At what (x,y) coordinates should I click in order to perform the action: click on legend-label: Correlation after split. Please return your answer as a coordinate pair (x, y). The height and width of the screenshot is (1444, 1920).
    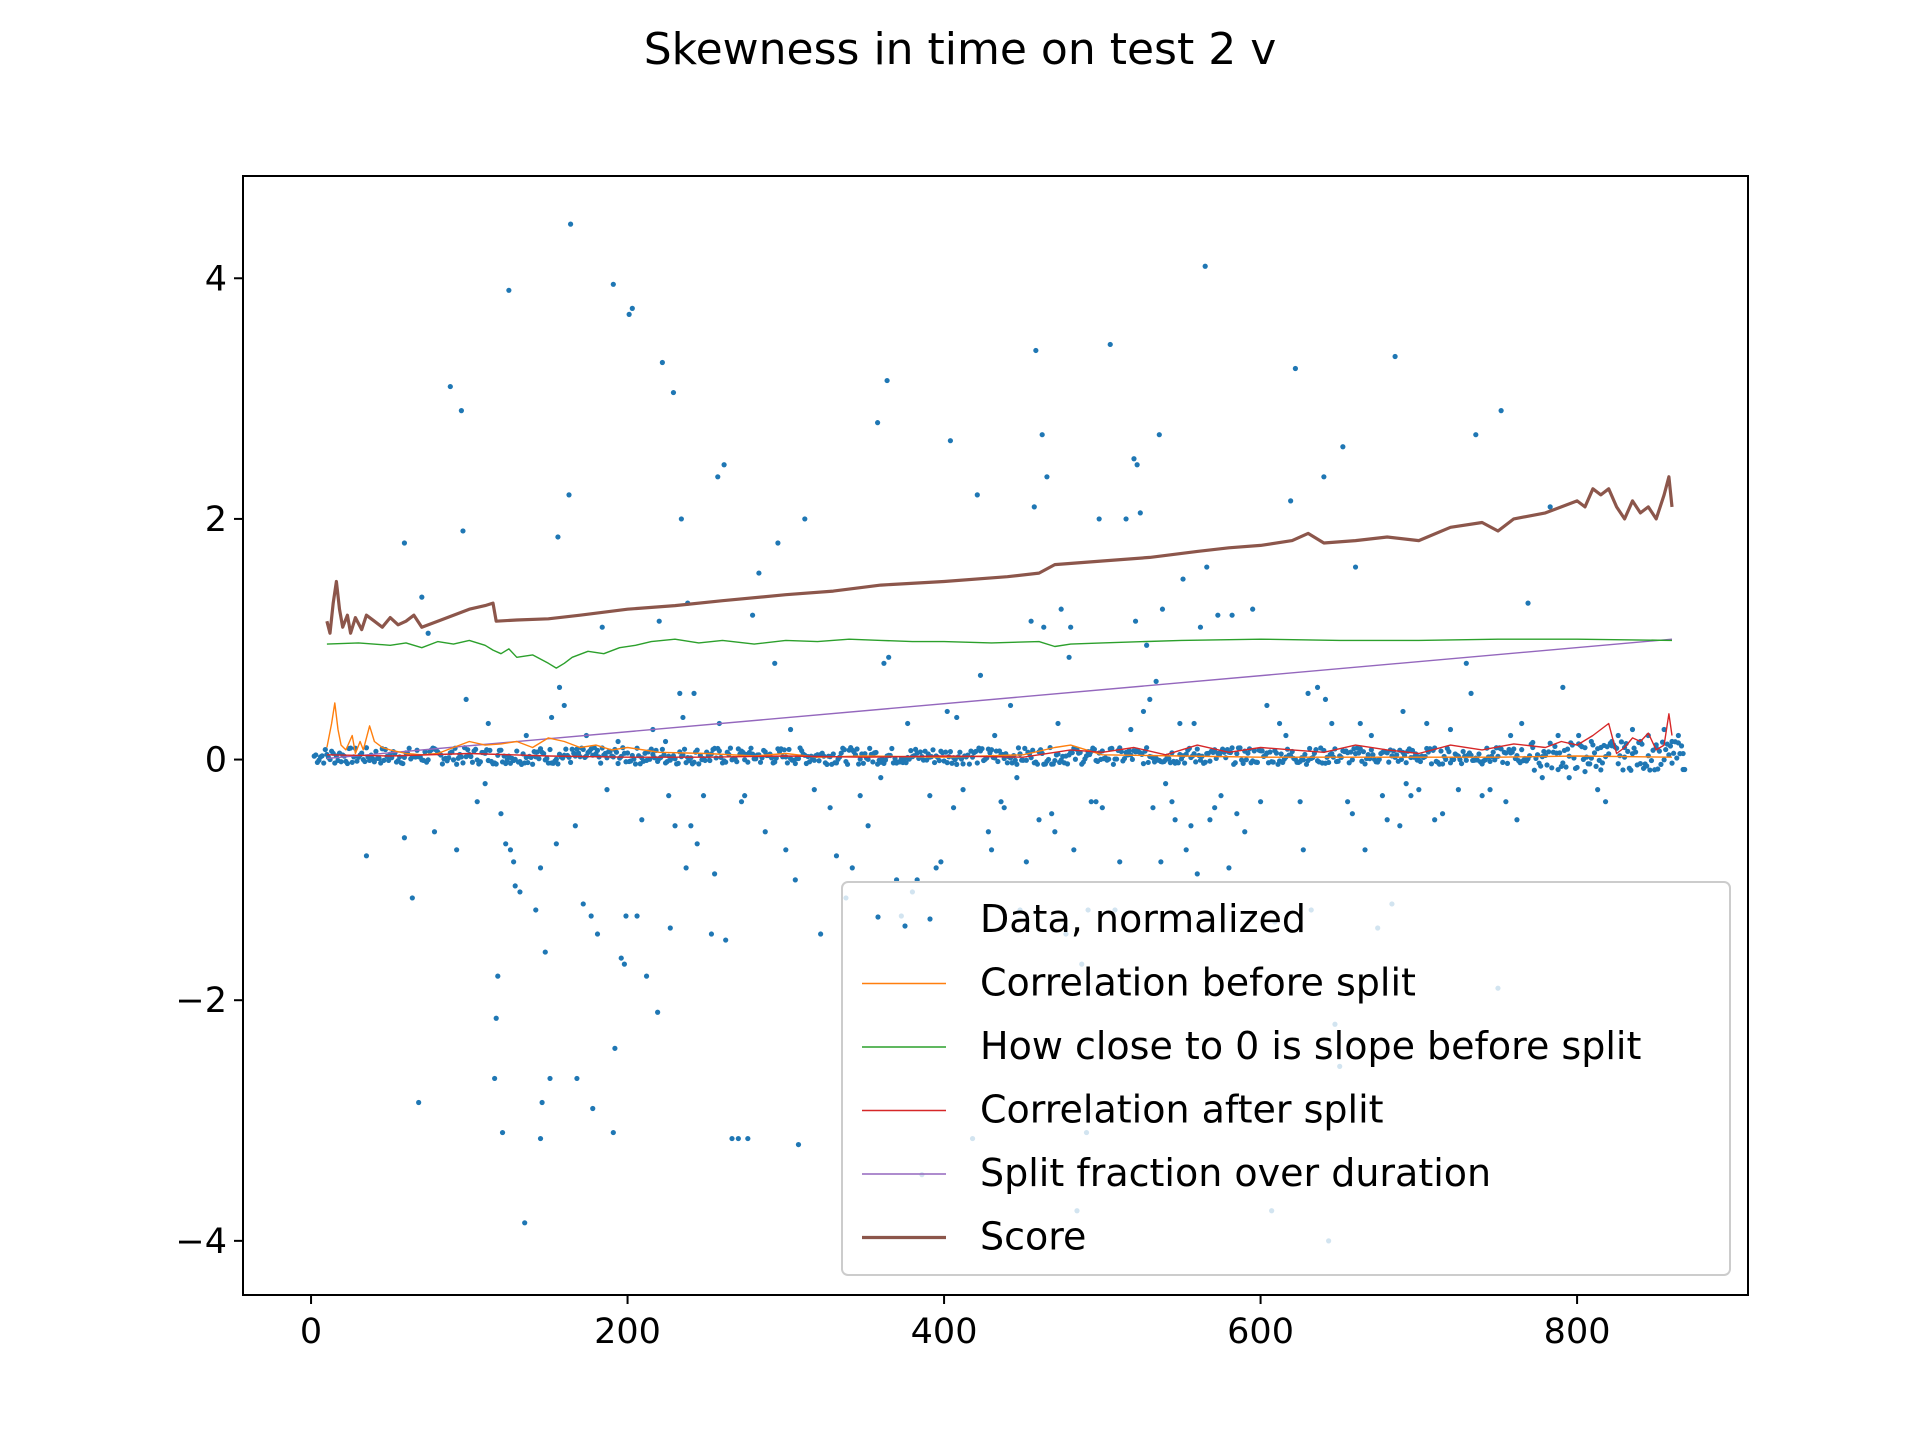
    Looking at the image, I should click on (1182, 1110).